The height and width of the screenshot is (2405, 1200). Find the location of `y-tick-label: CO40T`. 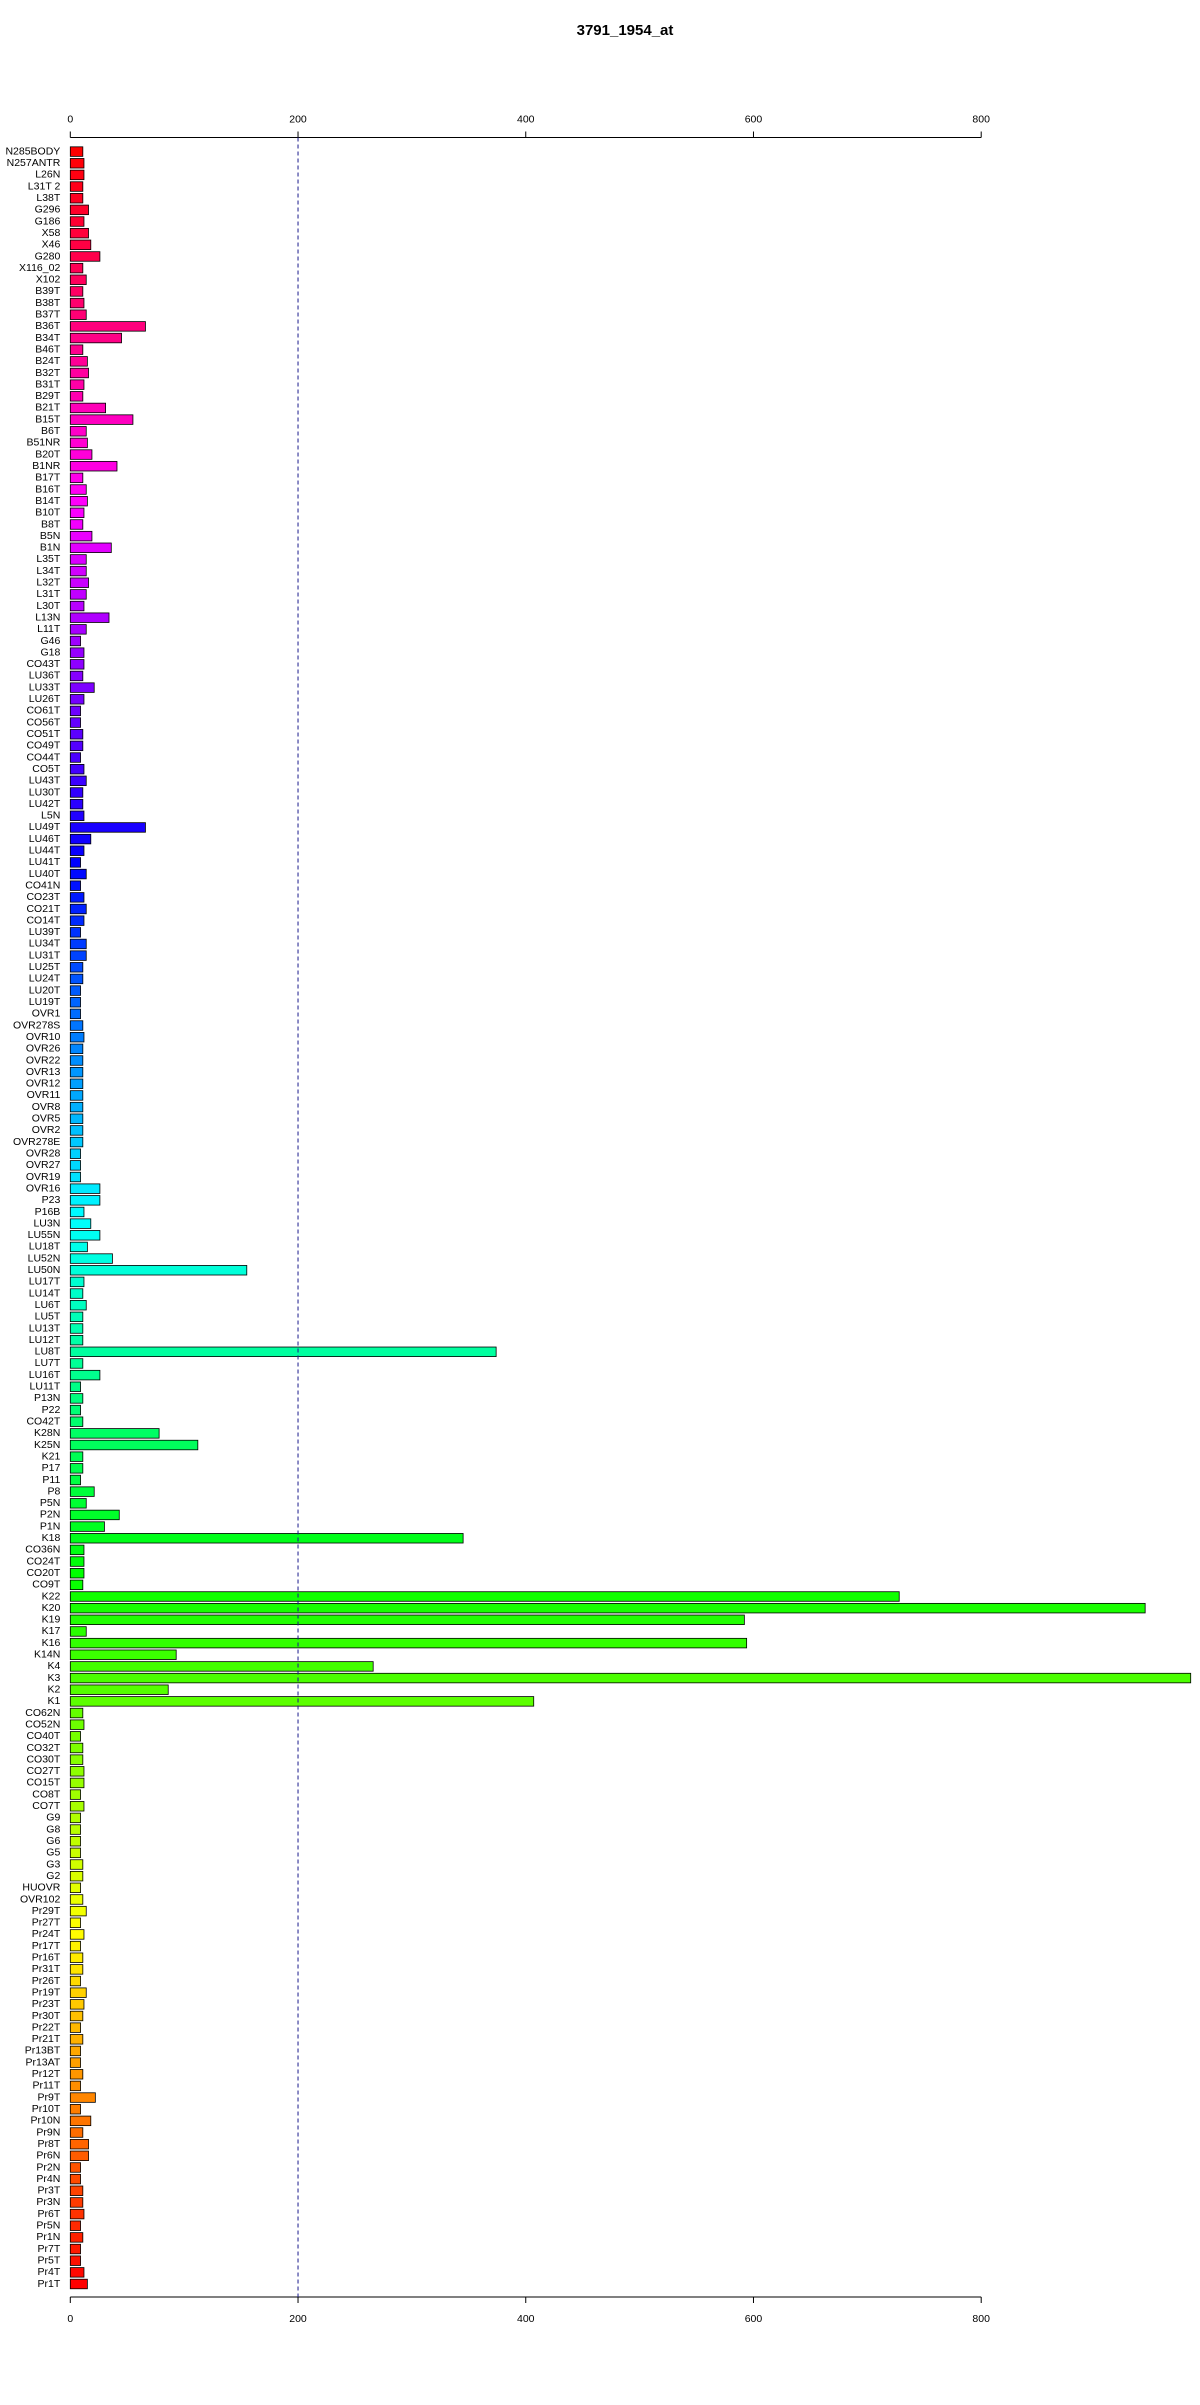

y-tick-label: CO40T is located at coordinates (43, 1736).